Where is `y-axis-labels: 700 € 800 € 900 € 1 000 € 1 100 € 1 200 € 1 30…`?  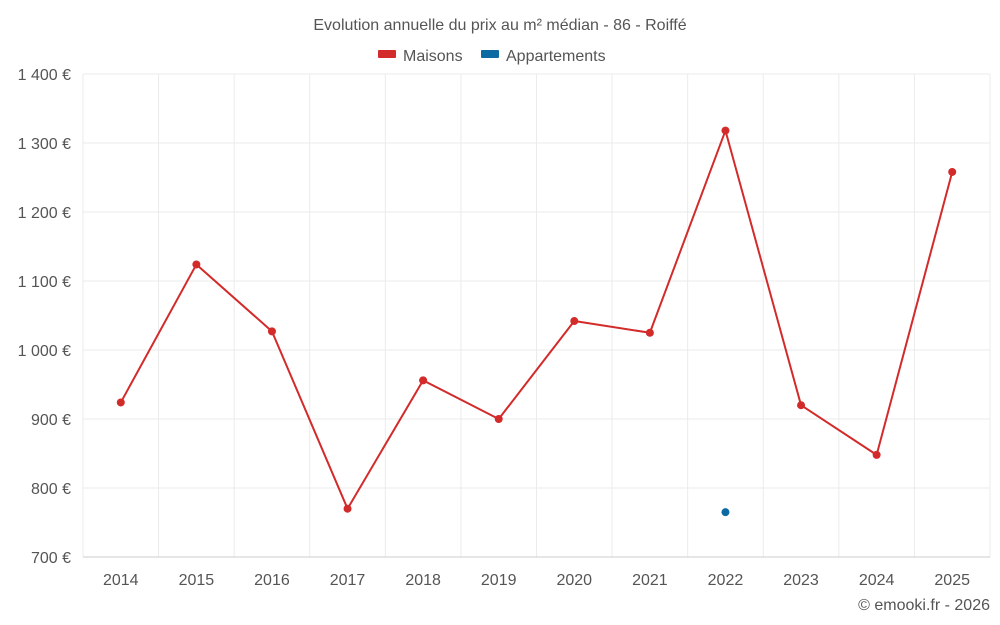 y-axis-labels: 700 € 800 € 900 € 1 000 € 1 100 € 1 200 € 1 30… is located at coordinates (44, 317).